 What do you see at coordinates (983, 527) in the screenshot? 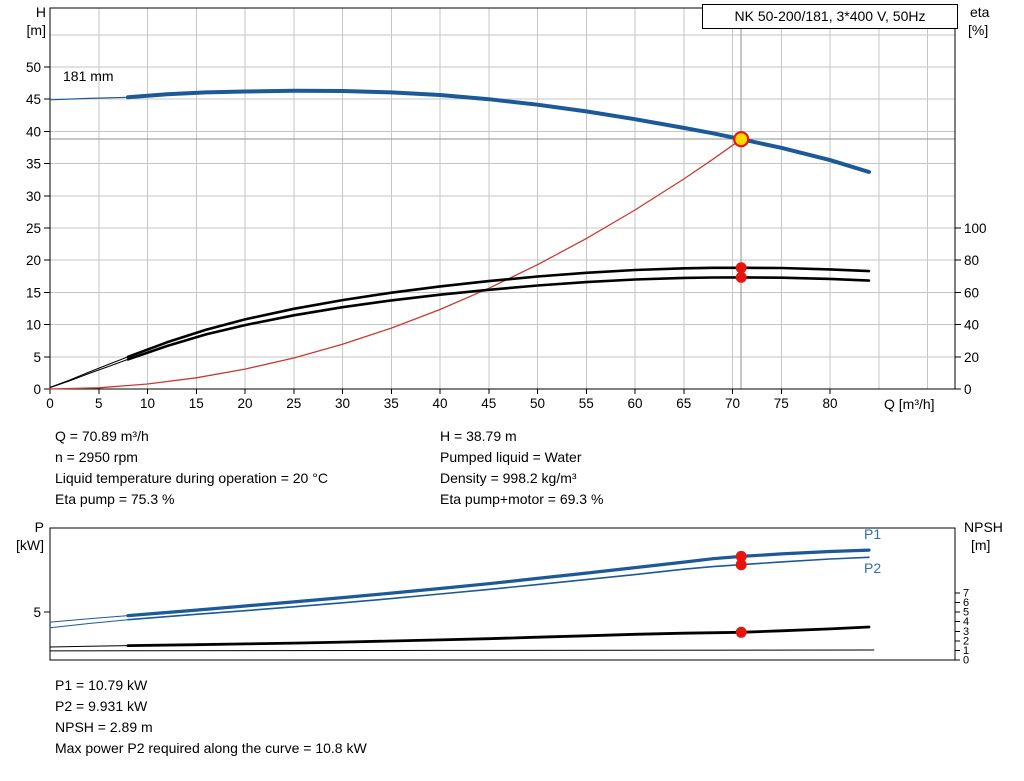
I see `npsh-axis-label: NPSH` at bounding box center [983, 527].